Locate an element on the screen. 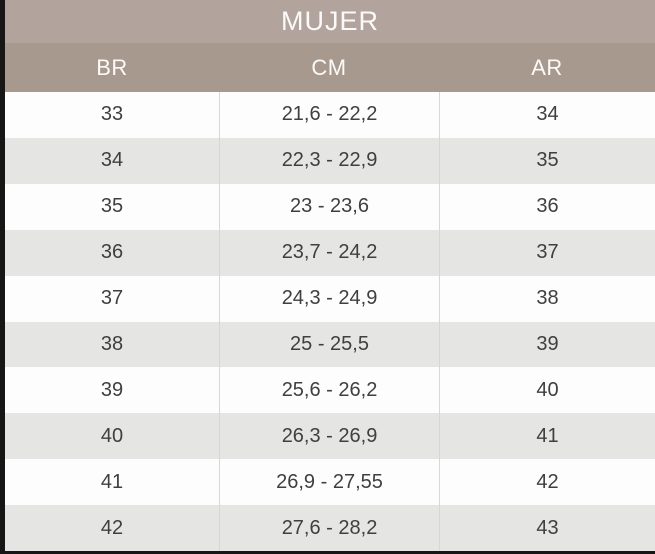  table-cell: 26,9 - 27,55 is located at coordinates (329, 482).